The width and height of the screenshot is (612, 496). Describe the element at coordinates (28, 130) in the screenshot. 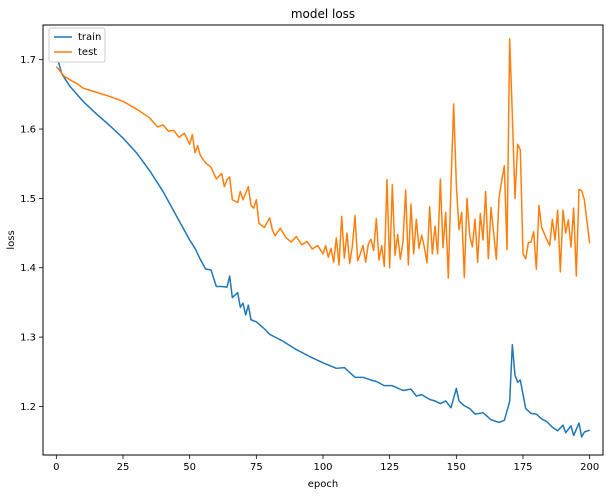

I see `y-tick-label: 1.6` at that location.